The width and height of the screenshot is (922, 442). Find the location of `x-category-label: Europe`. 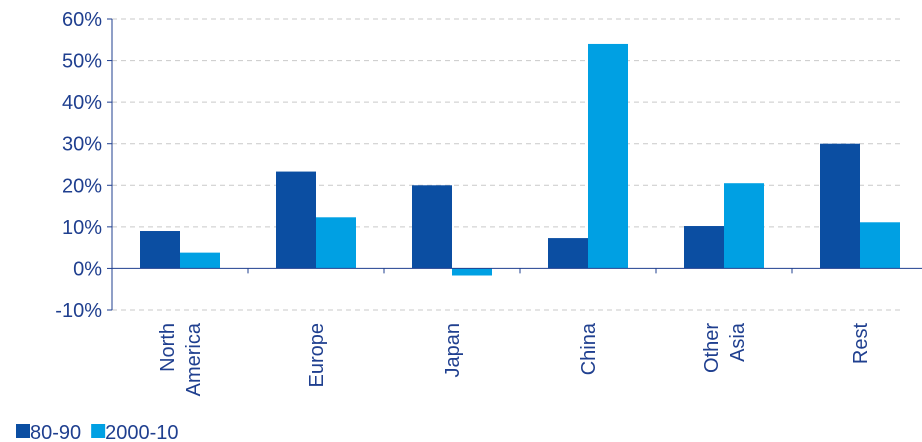

x-category-label: Europe is located at coordinates (317, 355).